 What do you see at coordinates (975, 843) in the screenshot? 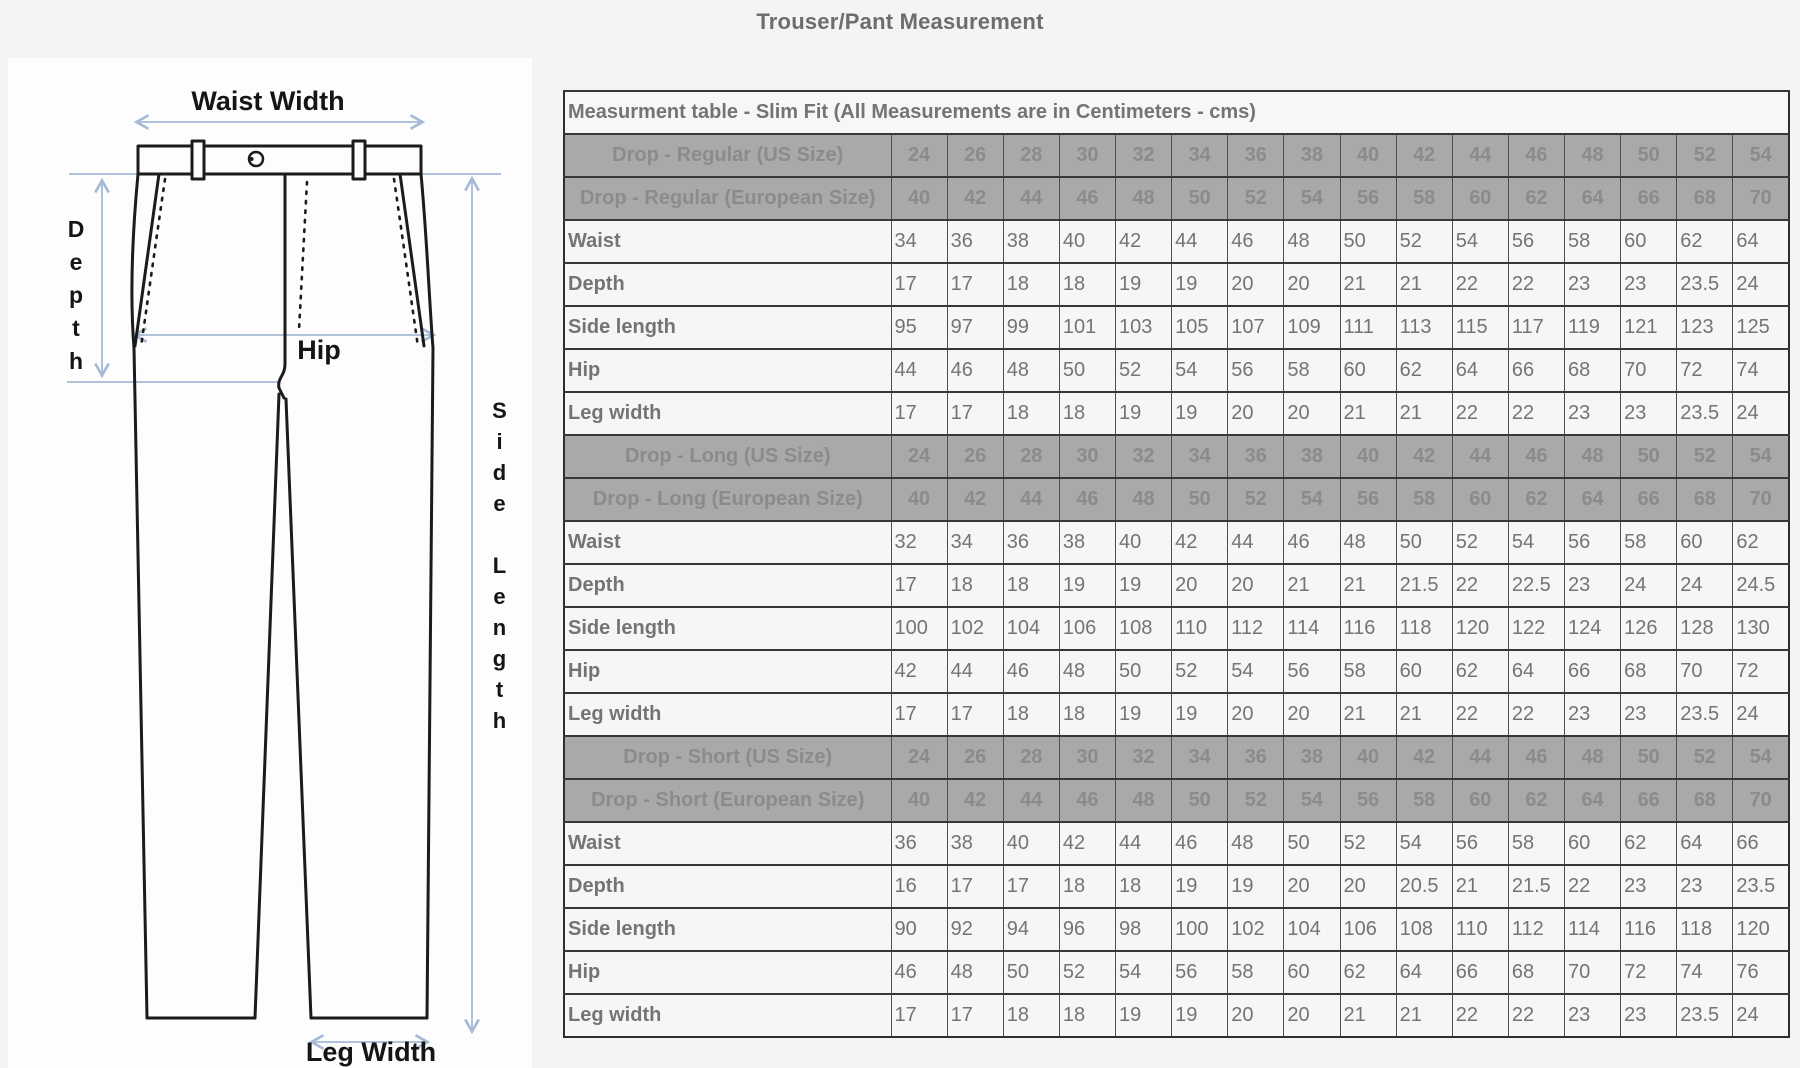
I see `value-cell: 38` at bounding box center [975, 843].